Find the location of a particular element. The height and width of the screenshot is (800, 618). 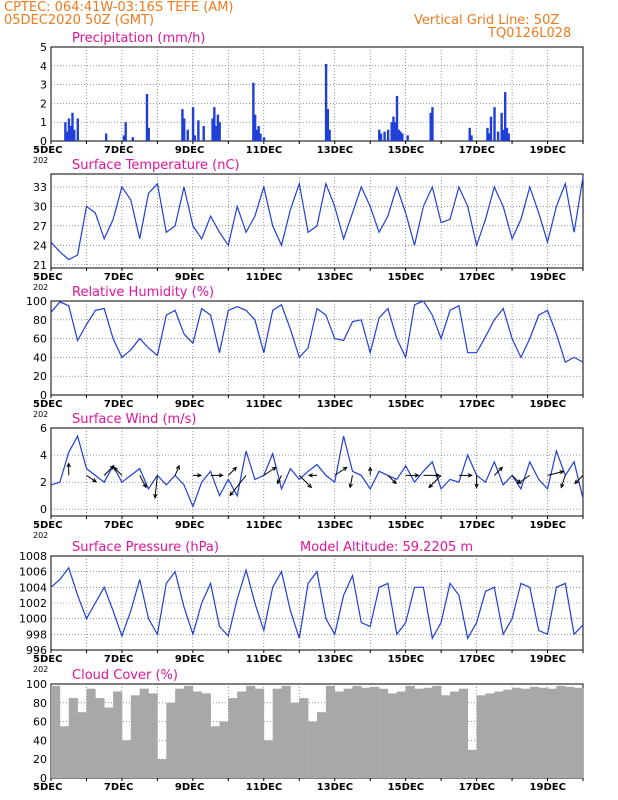

pres-xtick-label: 5DEC is located at coordinates (47, 659).